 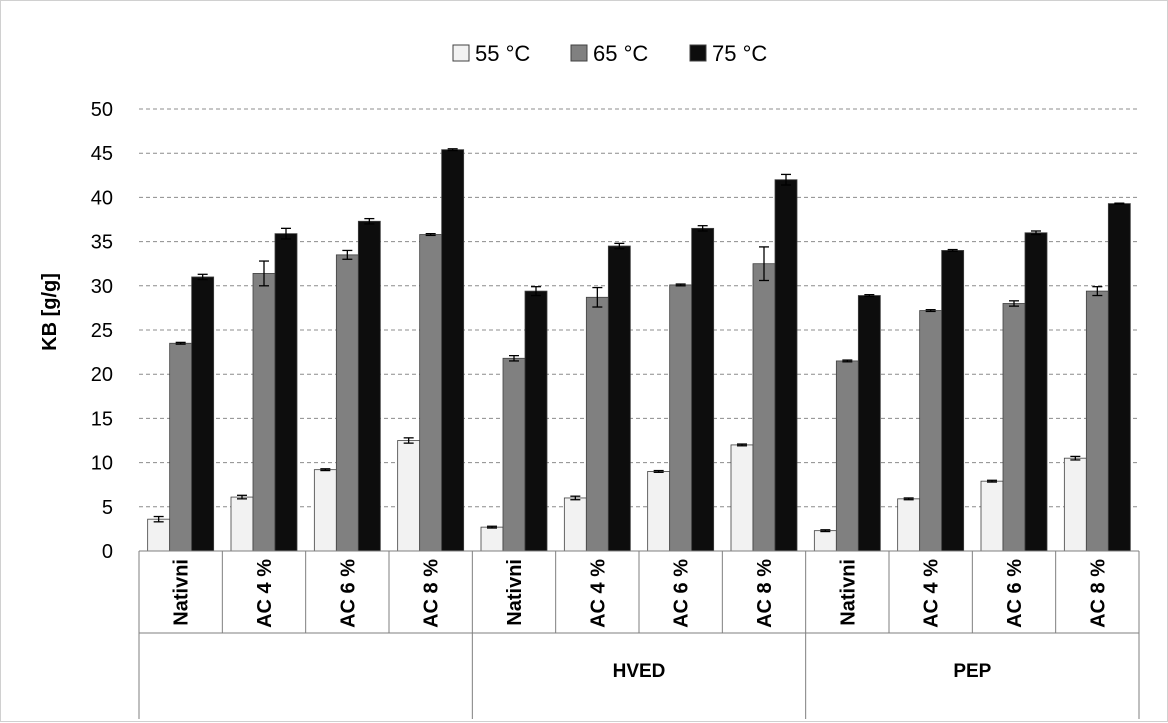 I want to click on y-tick-label: 50, so click(x=102, y=110).